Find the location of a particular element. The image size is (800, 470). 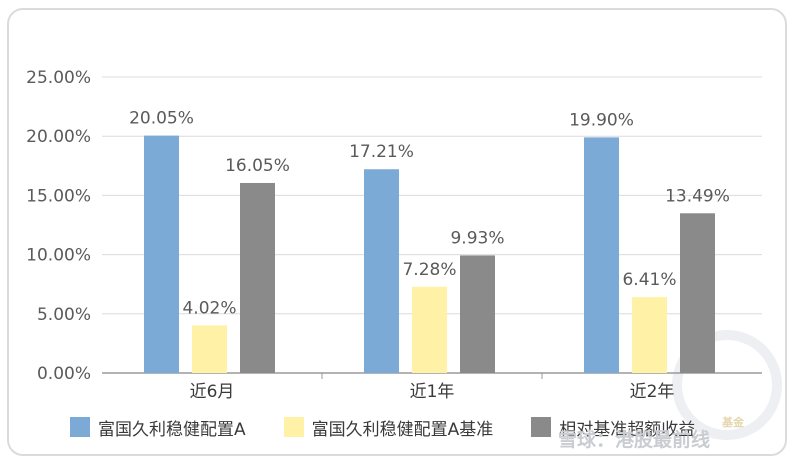

legend-item-excess: 相对基准超额收益 is located at coordinates (613, 427).